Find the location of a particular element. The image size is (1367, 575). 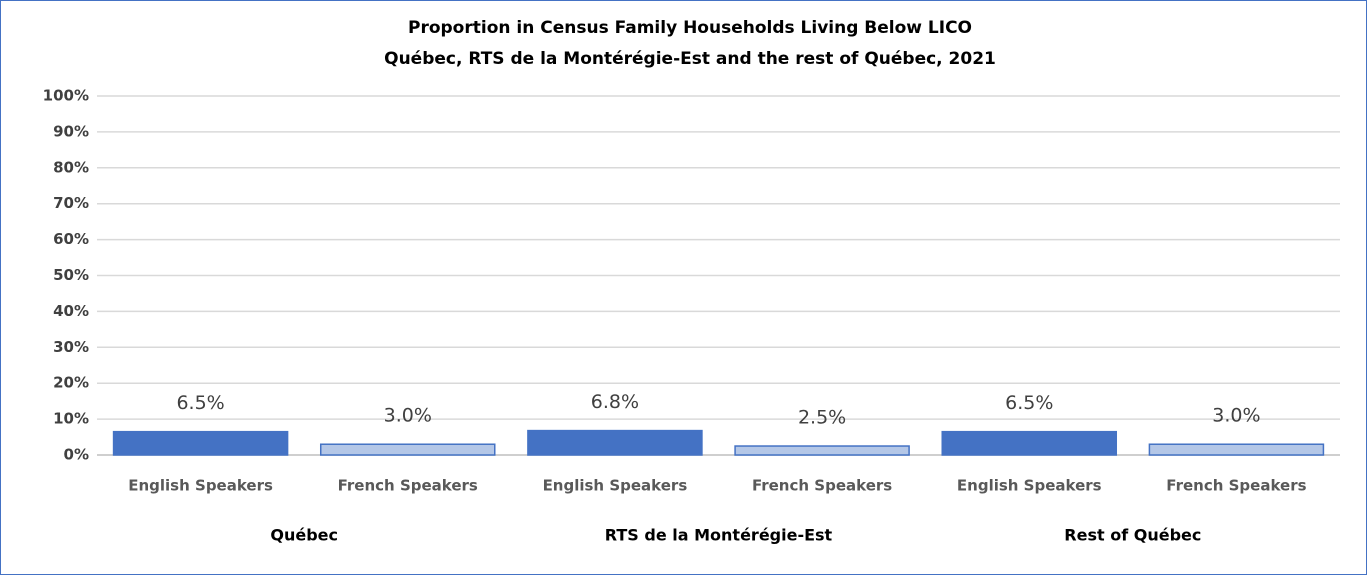

value-label: 2.5% is located at coordinates (822, 418).